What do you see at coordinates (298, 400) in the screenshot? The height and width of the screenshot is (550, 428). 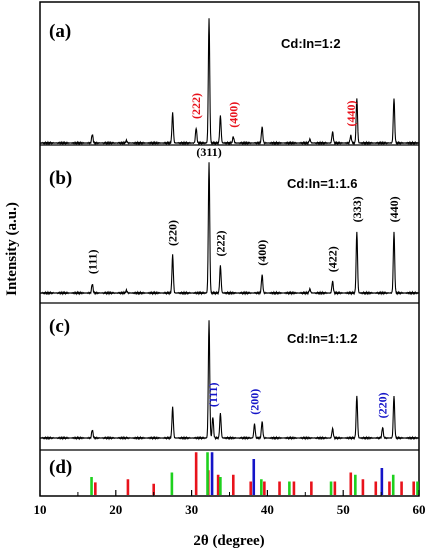 I see `panel-c-annotations: (111) (200) (220)` at bounding box center [298, 400].